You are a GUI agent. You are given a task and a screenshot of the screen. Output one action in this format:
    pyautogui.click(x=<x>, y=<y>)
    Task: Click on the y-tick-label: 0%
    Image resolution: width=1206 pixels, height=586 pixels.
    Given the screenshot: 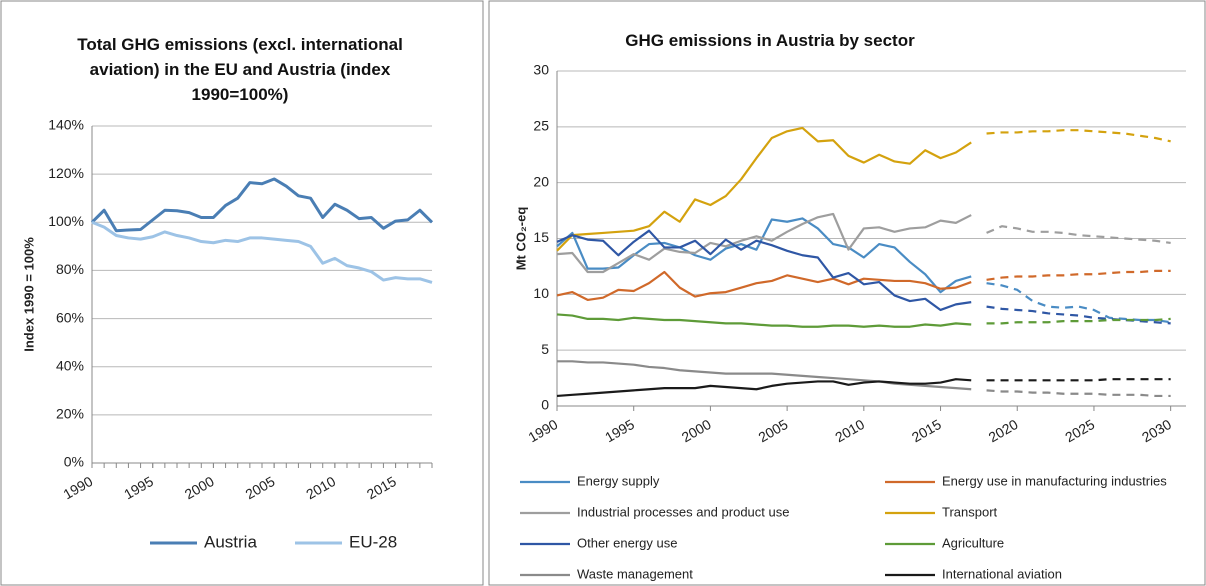 What is the action you would take?
    pyautogui.click(x=74, y=462)
    